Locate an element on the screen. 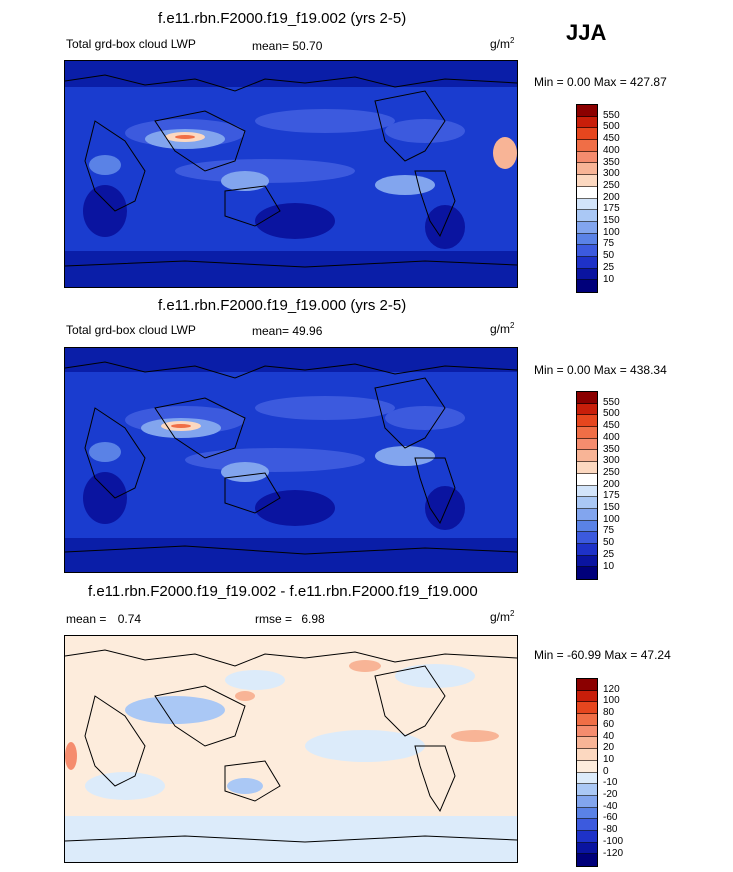 This screenshot has height=872, width=733. season-label: JJA is located at coordinates (586, 32).